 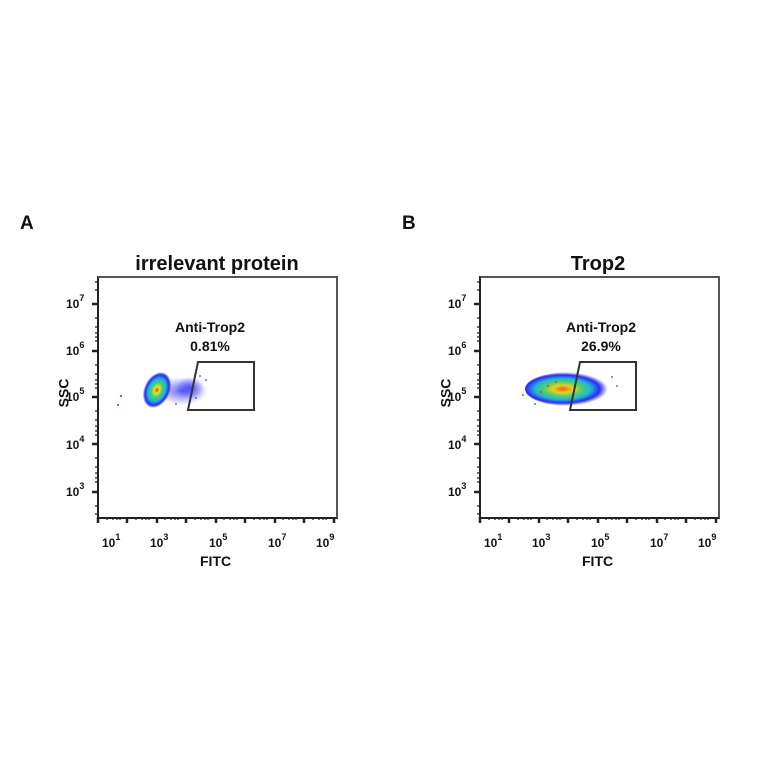 What do you see at coordinates (216, 520) in the screenshot?
I see `panel-a-x-ticks` at bounding box center [216, 520].